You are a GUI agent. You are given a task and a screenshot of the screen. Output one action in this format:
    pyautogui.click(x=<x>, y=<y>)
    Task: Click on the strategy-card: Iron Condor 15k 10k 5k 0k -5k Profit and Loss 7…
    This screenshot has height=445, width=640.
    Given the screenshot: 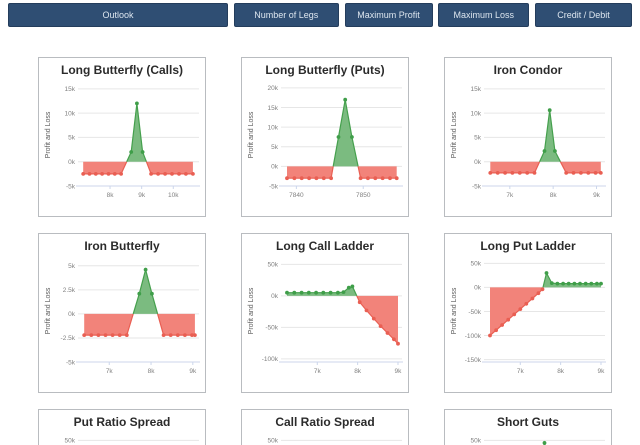 What is the action you would take?
    pyautogui.click(x=528, y=137)
    